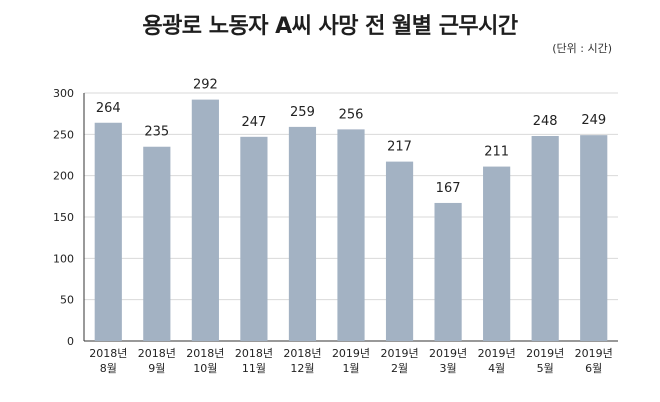 This screenshot has width=660, height=402. I want to click on bar-value-label: 167, so click(448, 188).